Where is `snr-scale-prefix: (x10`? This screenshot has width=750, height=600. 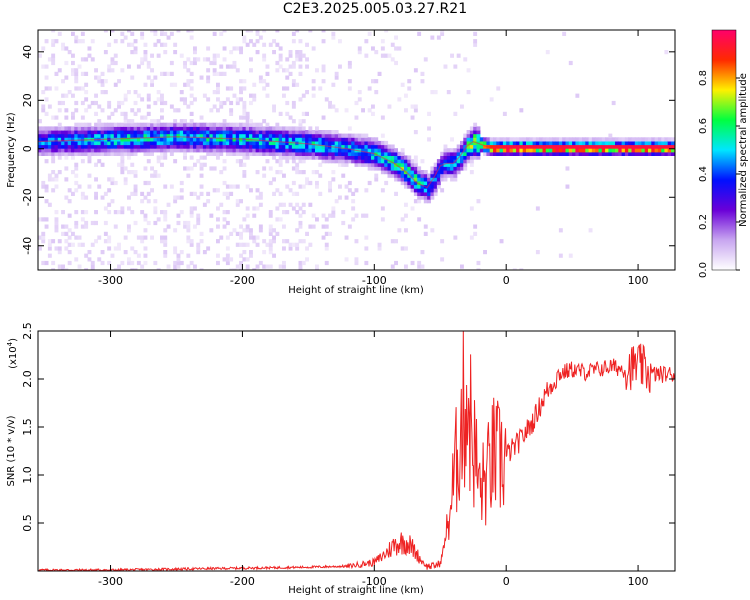 snr-scale-prefix: (x10 is located at coordinates (13, 357).